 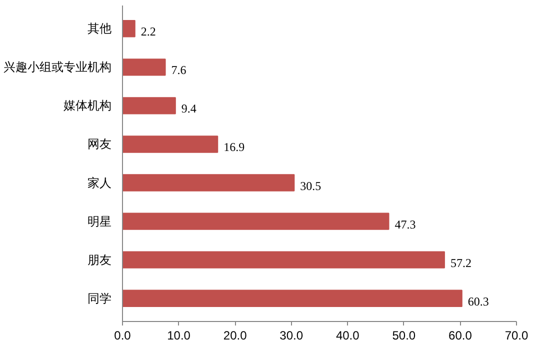 What do you see at coordinates (404, 335) in the screenshot?
I see `x-tick-label: 50.0` at bounding box center [404, 335].